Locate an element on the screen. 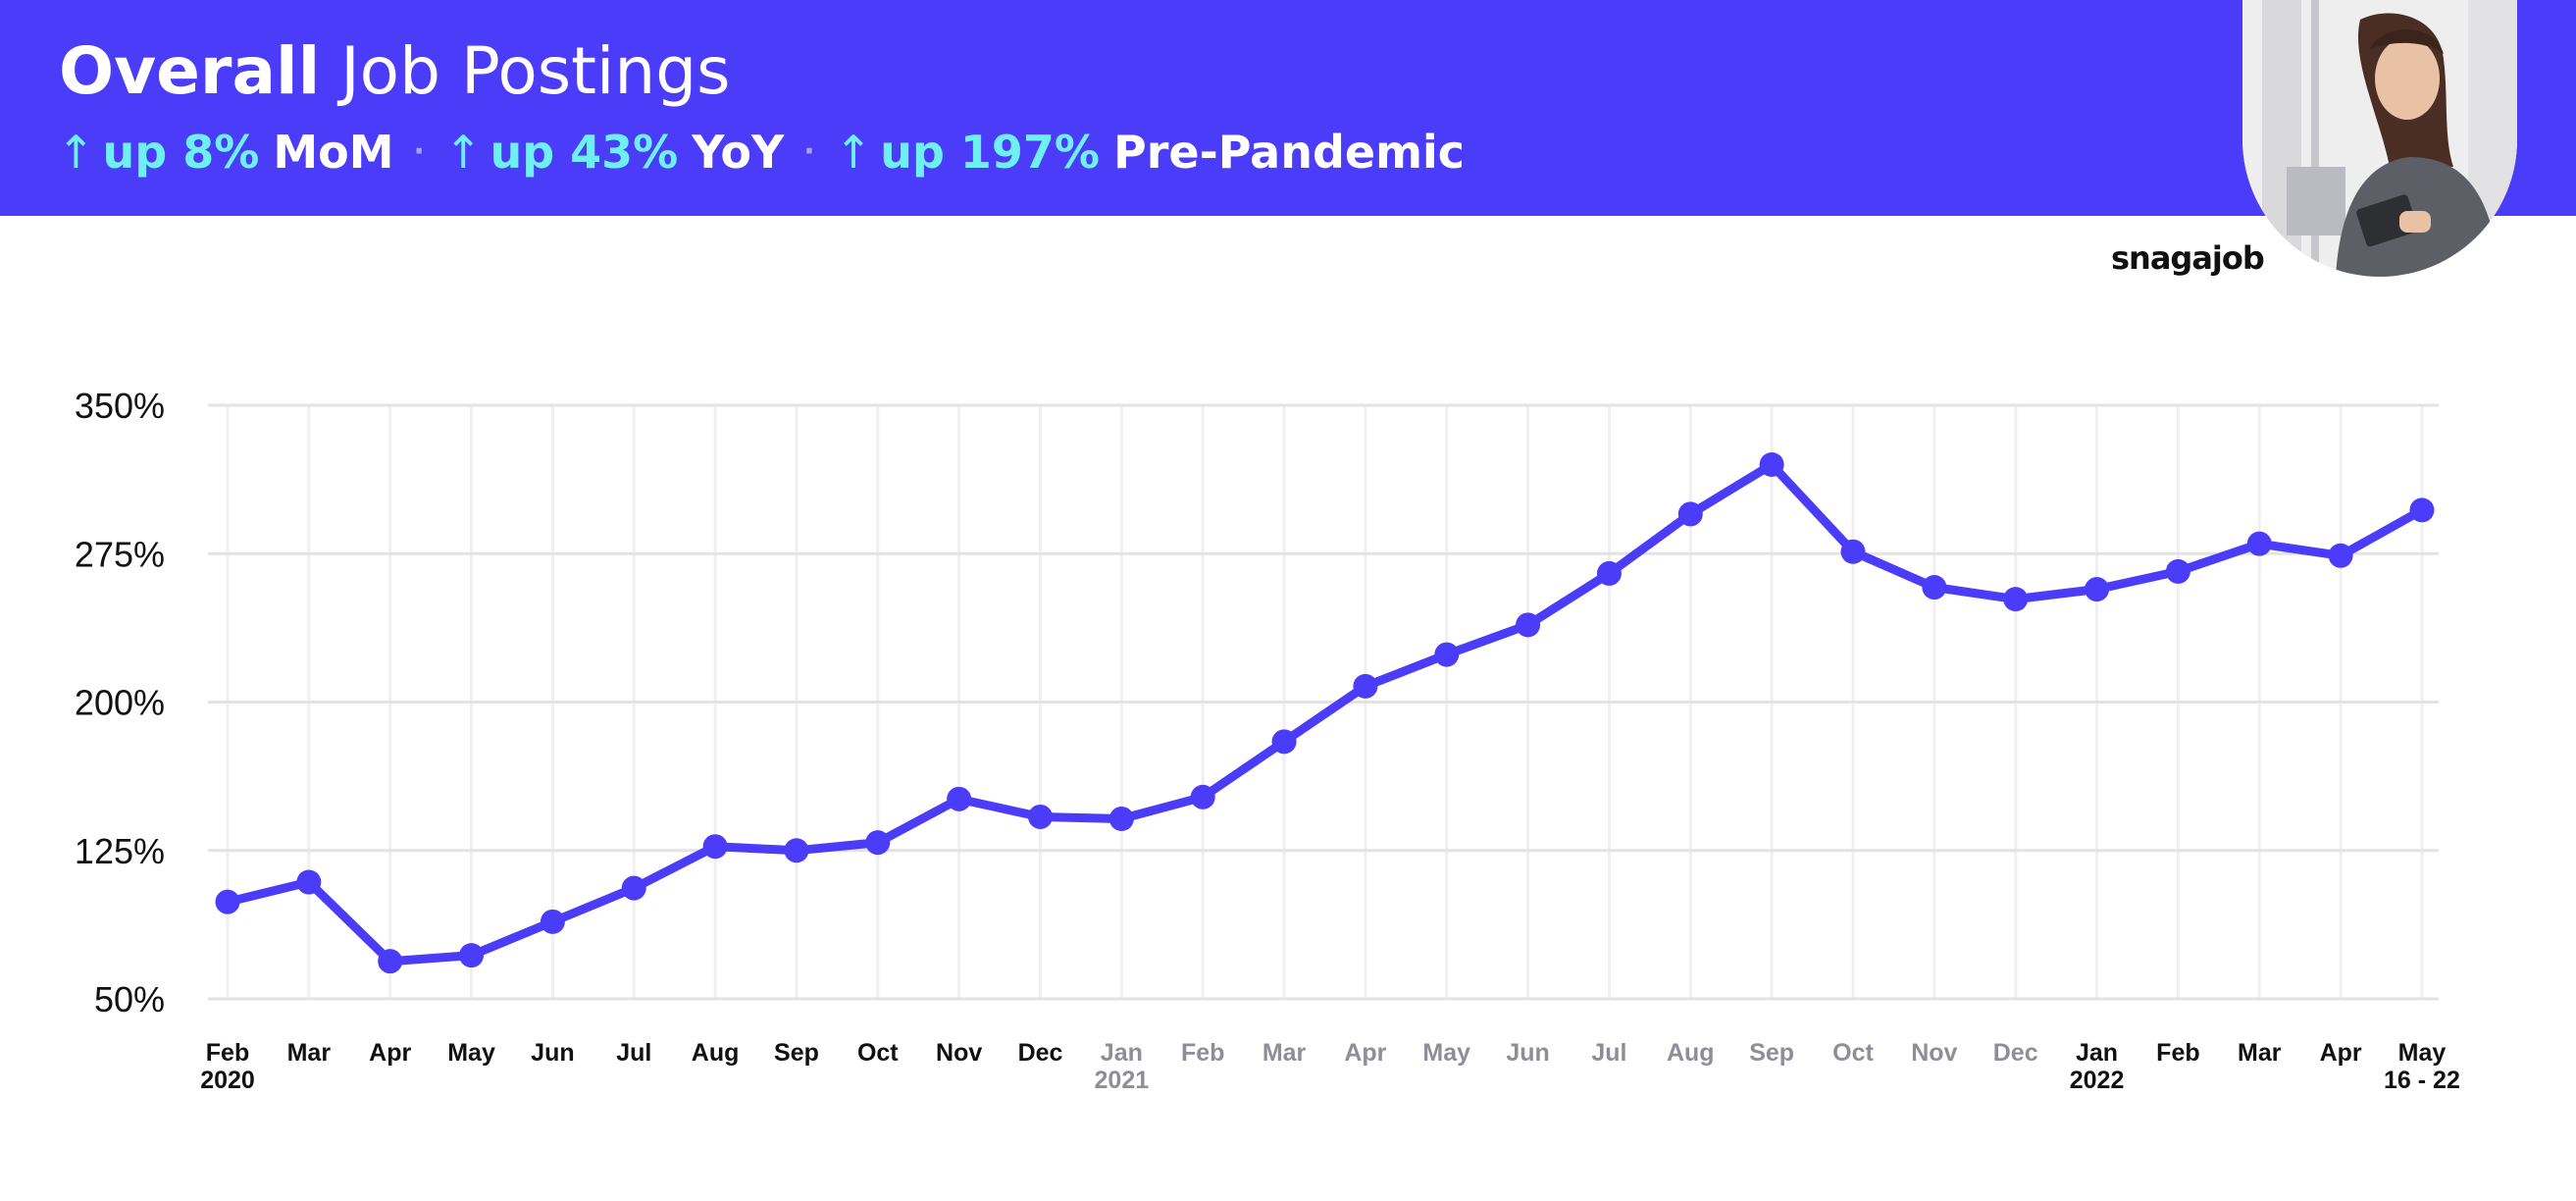 This screenshot has width=2576, height=1201. x-tick-year: 2020 is located at coordinates (227, 1080).